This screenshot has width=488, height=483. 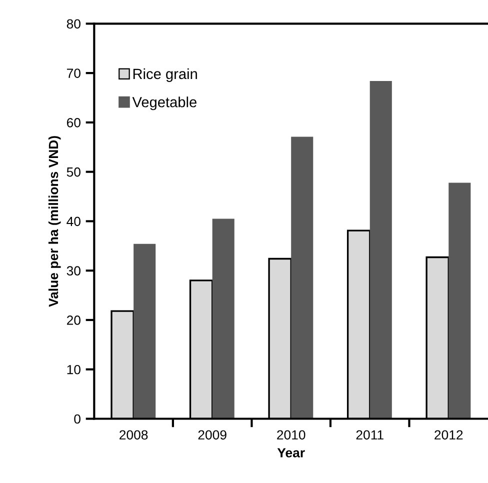 What do you see at coordinates (73, 271) in the screenshot?
I see `y-tick-label: 30` at bounding box center [73, 271].